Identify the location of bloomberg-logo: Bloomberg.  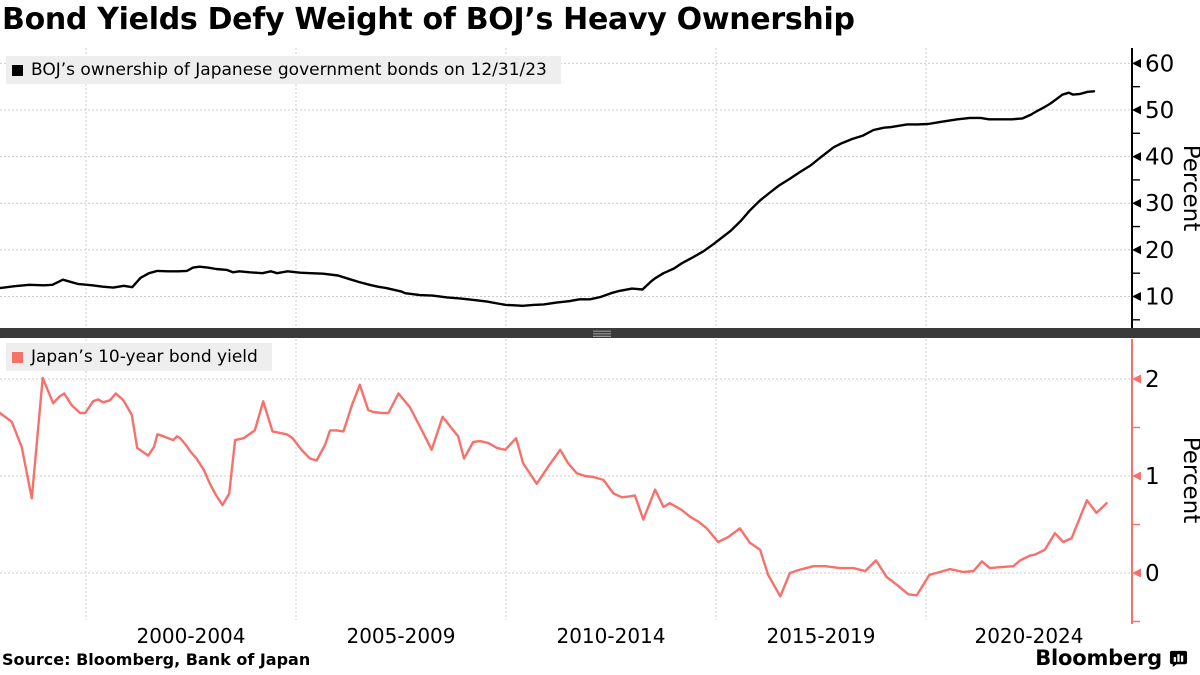
(1111, 658).